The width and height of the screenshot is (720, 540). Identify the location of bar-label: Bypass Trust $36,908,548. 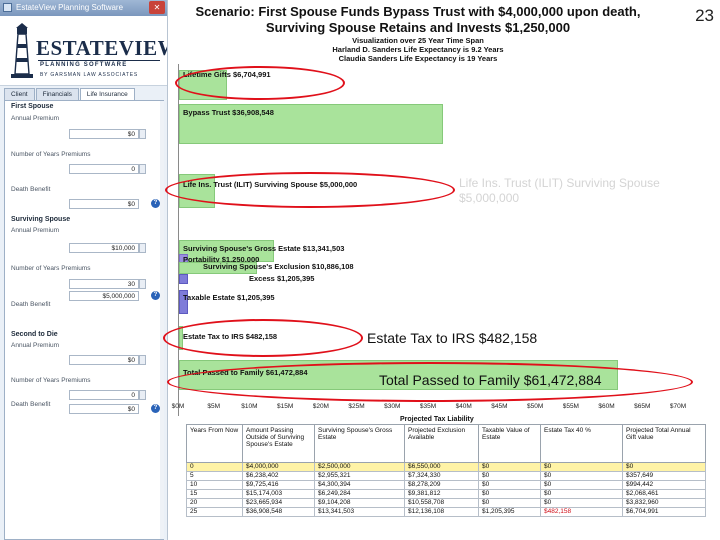
(228, 112).